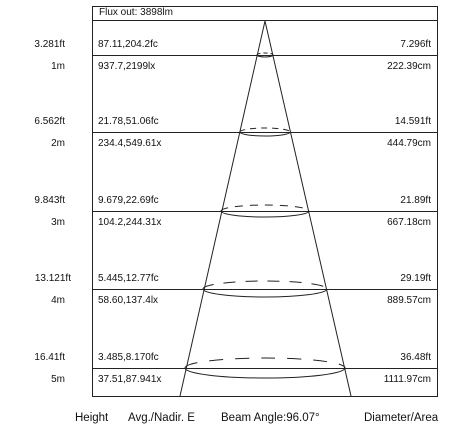  Describe the element at coordinates (128, 44) in the screenshot. I see `avg-fc-1: 87.11,204.2fc` at that location.